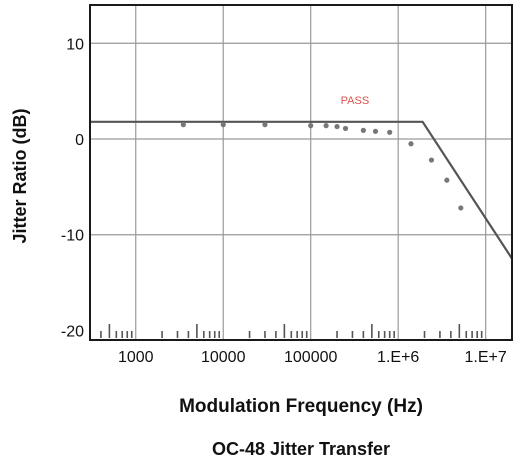 The image size is (514, 464). Describe the element at coordinates (72, 236) in the screenshot. I see `y-tick-label: -10` at that location.